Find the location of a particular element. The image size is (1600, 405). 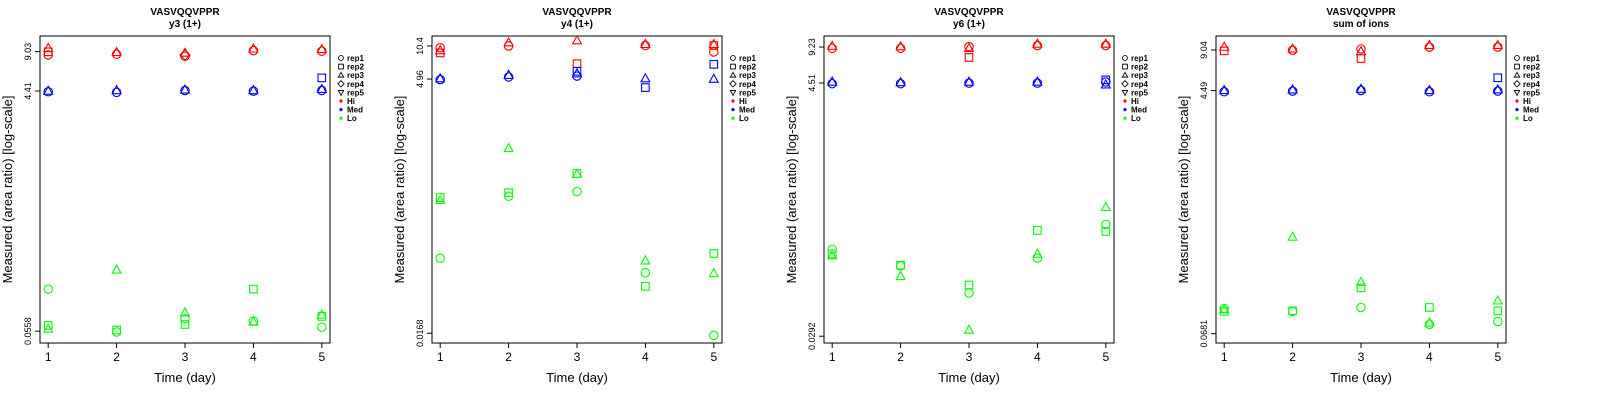

x-tick-label: 5 is located at coordinates (1105, 357).